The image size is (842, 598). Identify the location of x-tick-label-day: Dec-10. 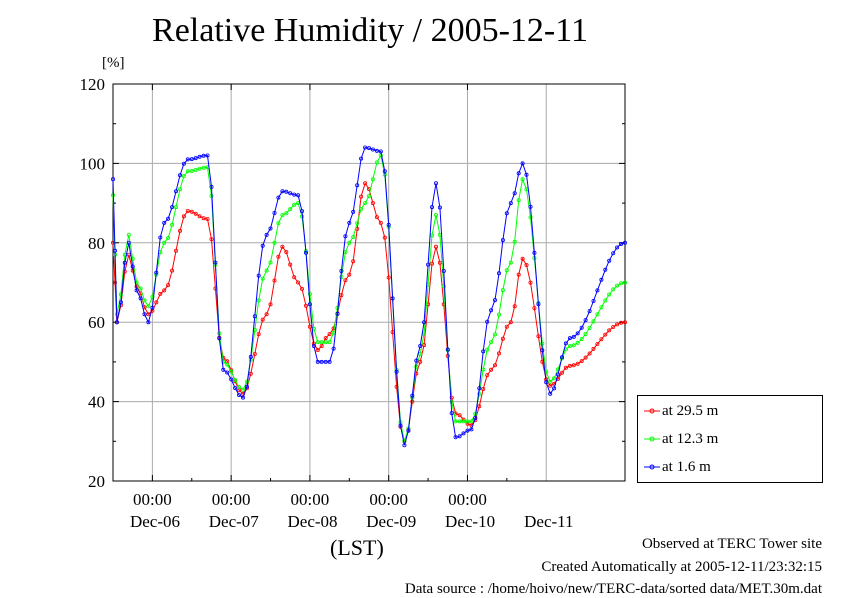
(470, 521).